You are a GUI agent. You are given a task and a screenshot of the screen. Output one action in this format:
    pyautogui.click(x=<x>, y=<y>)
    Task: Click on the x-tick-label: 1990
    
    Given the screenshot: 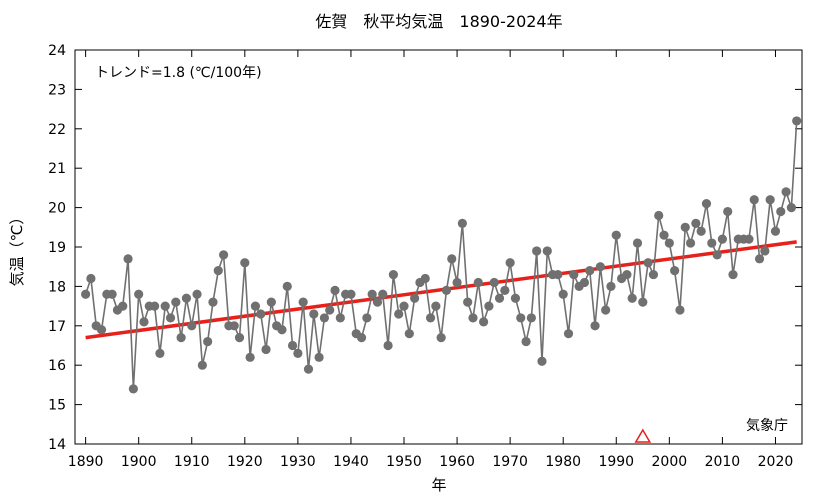 What is the action you would take?
    pyautogui.click(x=616, y=462)
    